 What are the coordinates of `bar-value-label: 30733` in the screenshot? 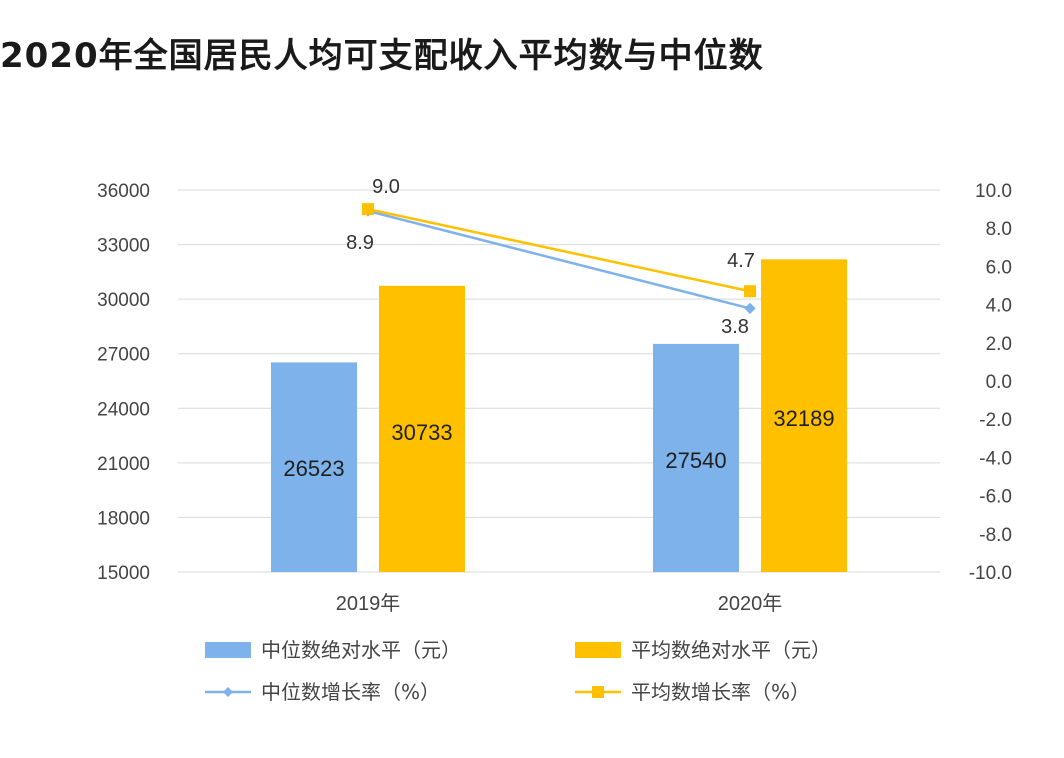 It's located at (421, 432).